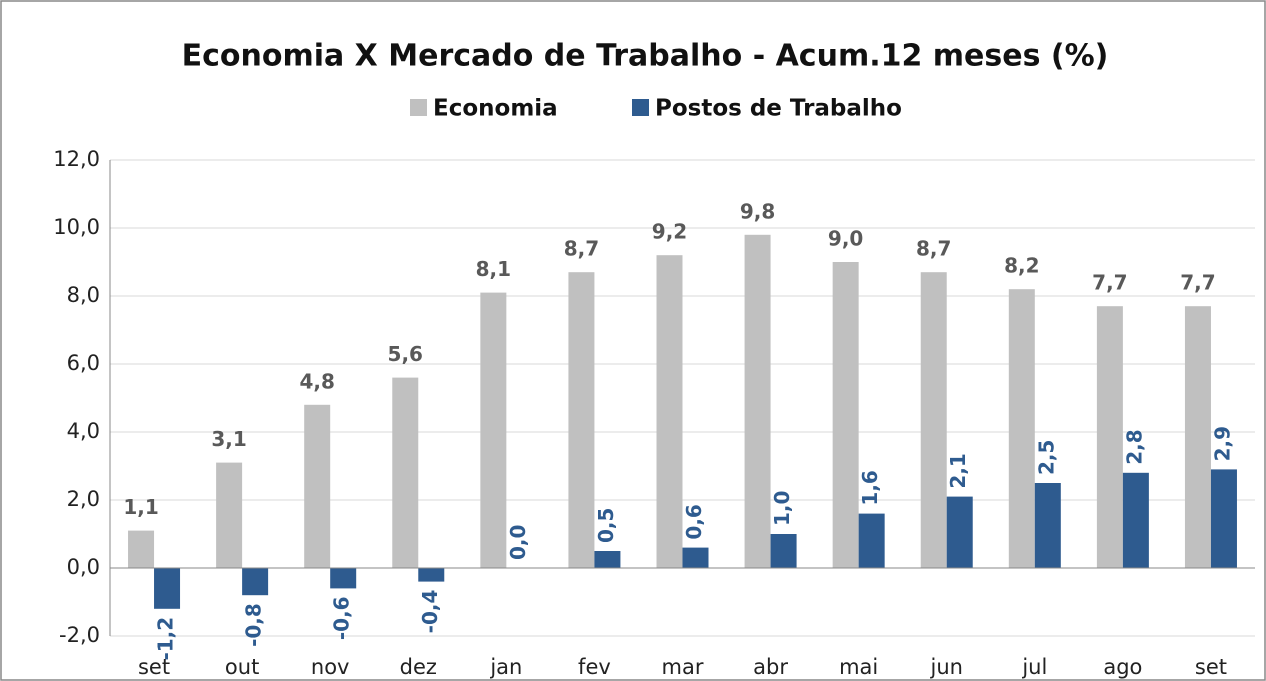 The height and width of the screenshot is (681, 1266). Describe the element at coordinates (858, 667) in the screenshot. I see `x-tick-label: mai` at that location.